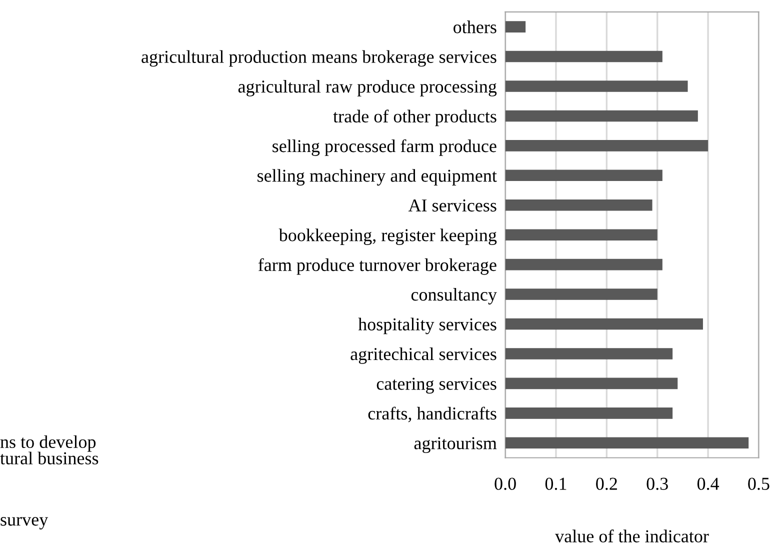 Image resolution: width=775 pixels, height=543 pixels. What do you see at coordinates (427, 326) in the screenshot?
I see `y-tick-label: hospitality services` at bounding box center [427, 326].